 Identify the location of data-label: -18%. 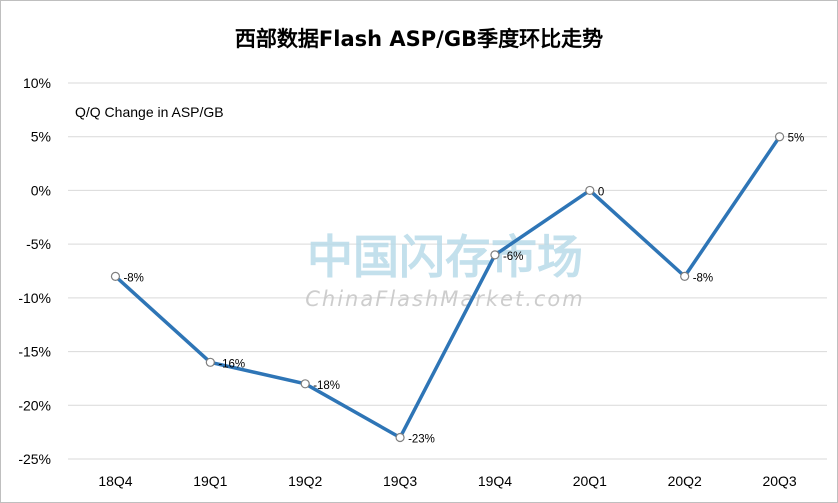
(326, 386).